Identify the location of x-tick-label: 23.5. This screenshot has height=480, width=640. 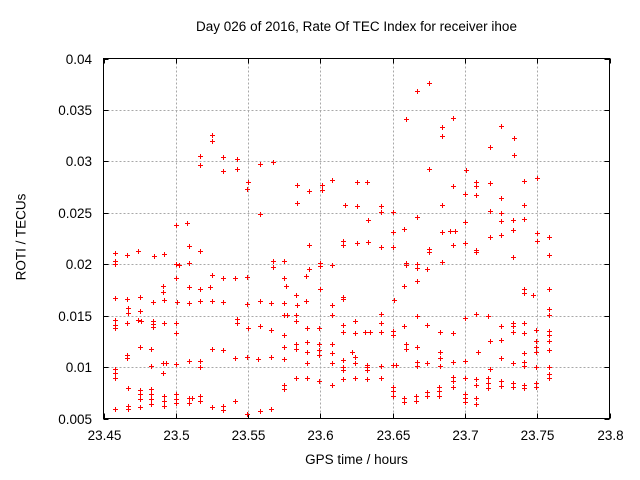
(176, 435).